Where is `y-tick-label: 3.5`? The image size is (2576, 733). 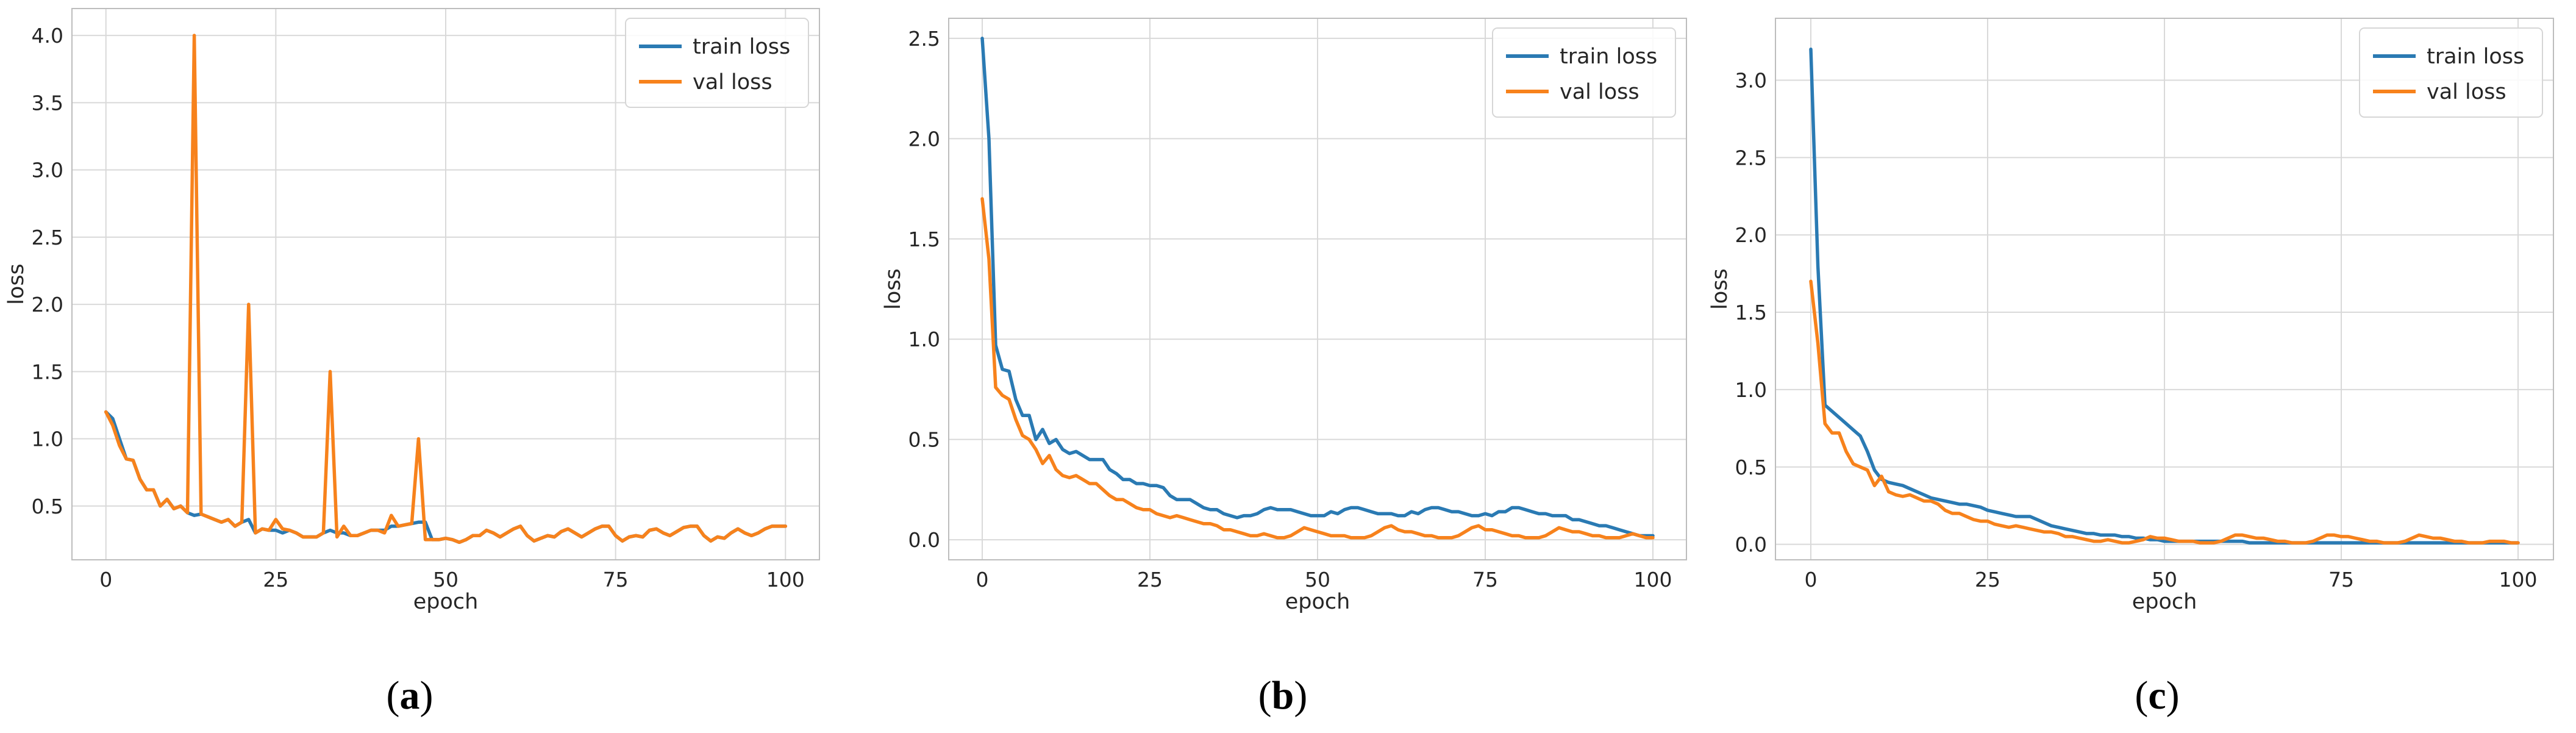
y-tick-label: 3.5 is located at coordinates (47, 103).